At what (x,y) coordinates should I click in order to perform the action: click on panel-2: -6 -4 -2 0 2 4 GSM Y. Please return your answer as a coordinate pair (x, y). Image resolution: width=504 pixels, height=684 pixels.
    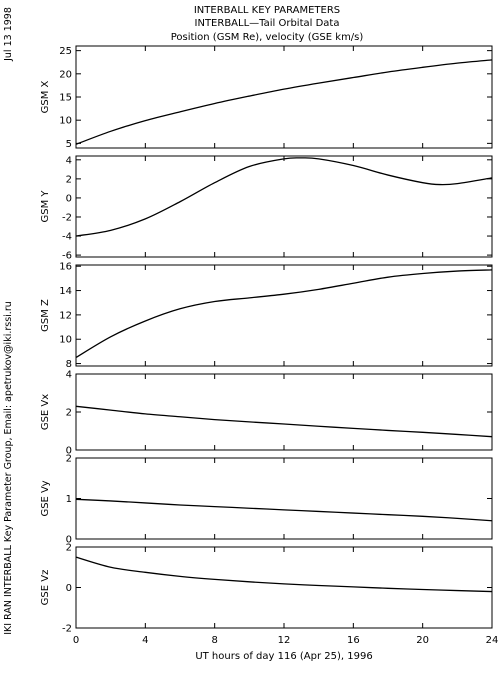
    Looking at the image, I should click on (266, 208).